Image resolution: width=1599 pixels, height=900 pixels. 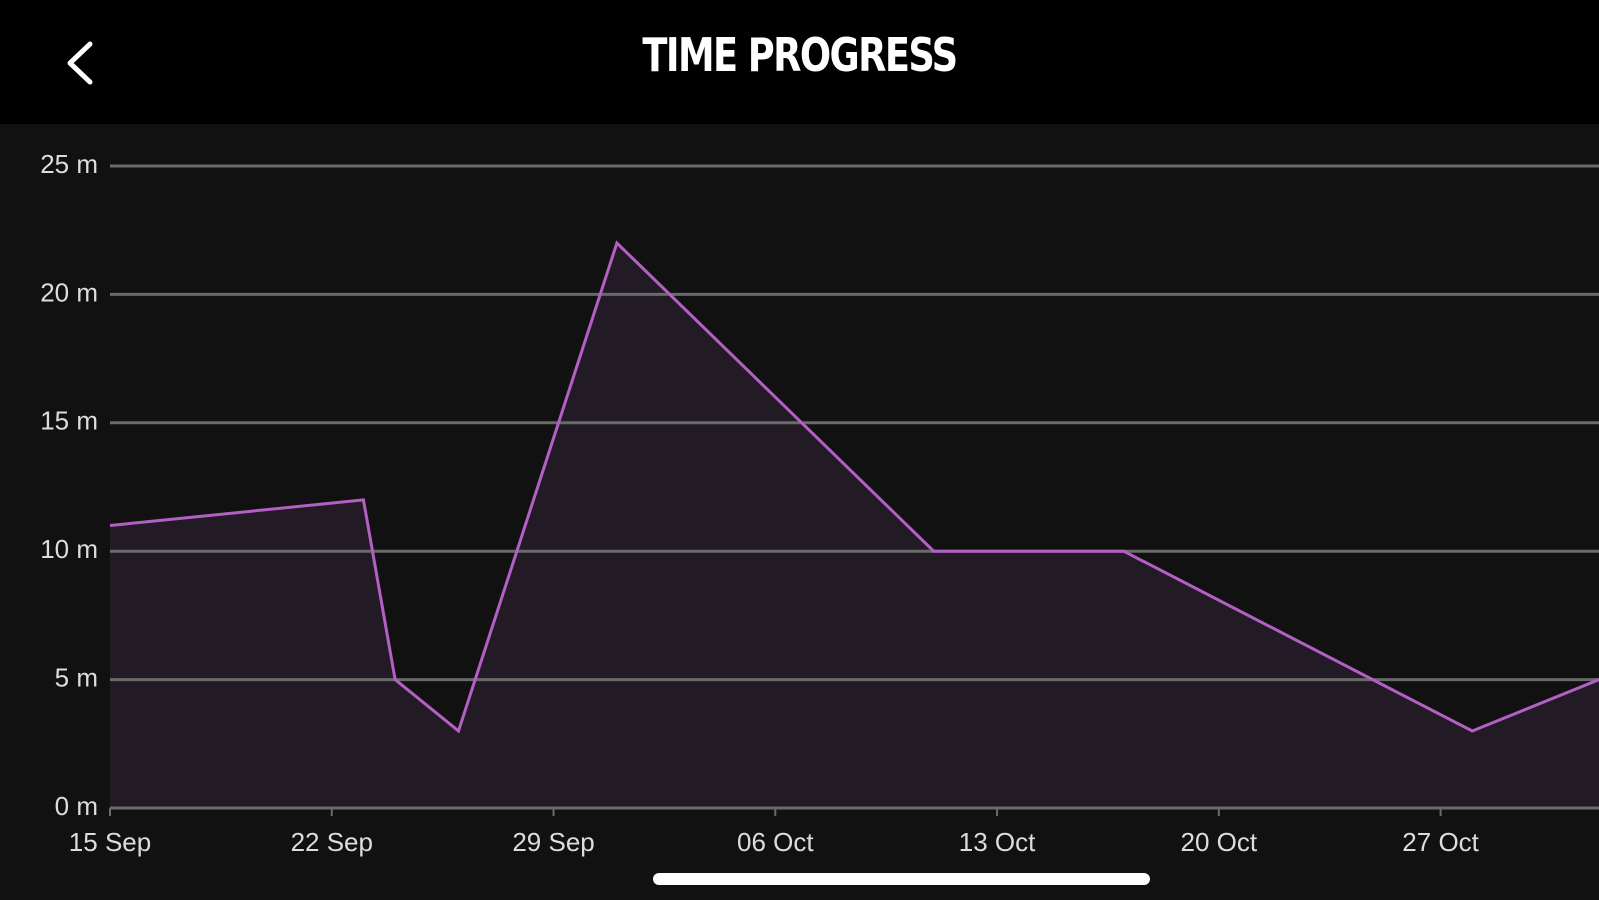 I want to click on x-tick-label: 20 Oct, so click(x=1219, y=842).